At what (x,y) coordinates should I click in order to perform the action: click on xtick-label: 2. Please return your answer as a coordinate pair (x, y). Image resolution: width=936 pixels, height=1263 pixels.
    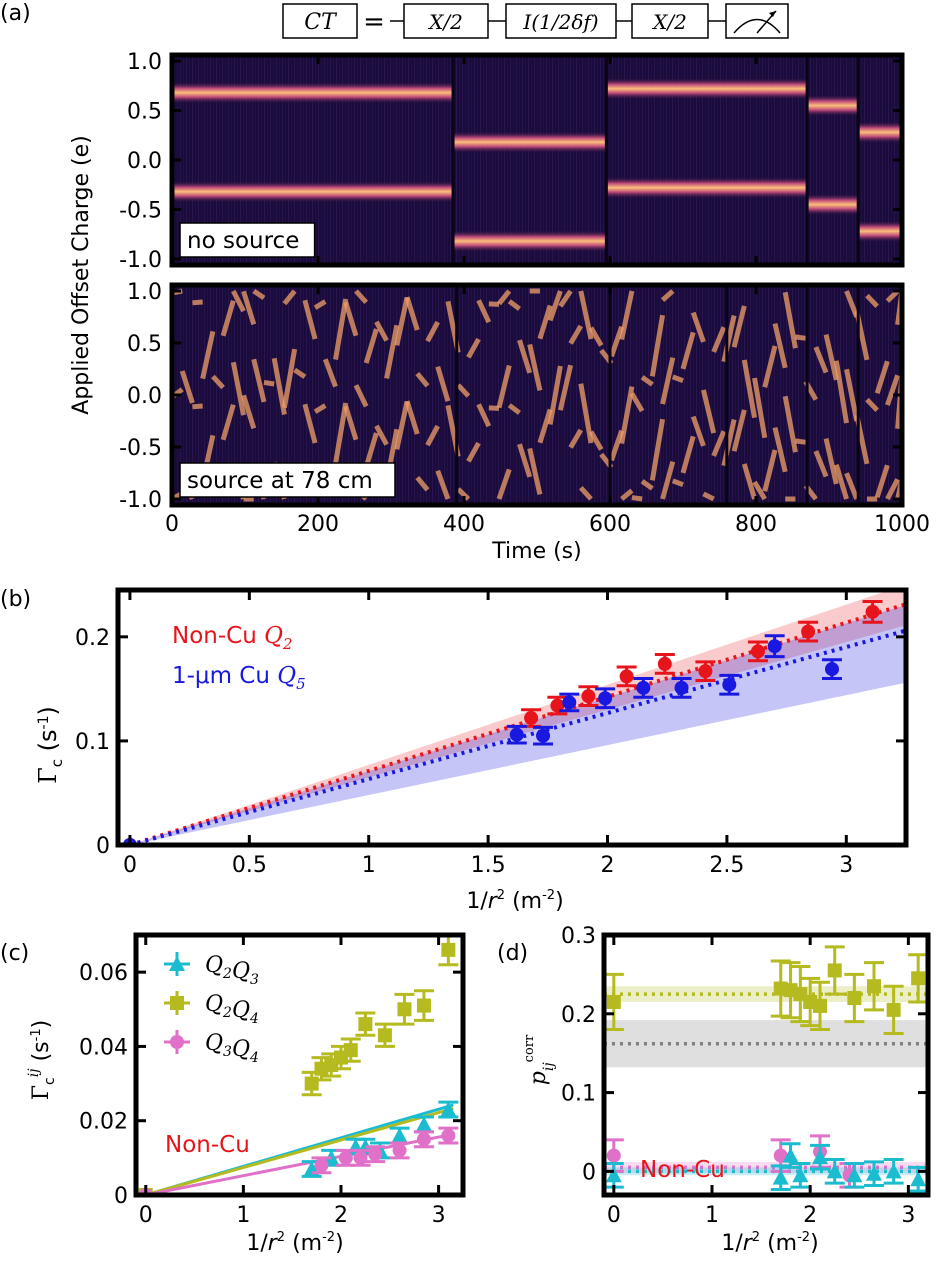
    Looking at the image, I should click on (810, 1215).